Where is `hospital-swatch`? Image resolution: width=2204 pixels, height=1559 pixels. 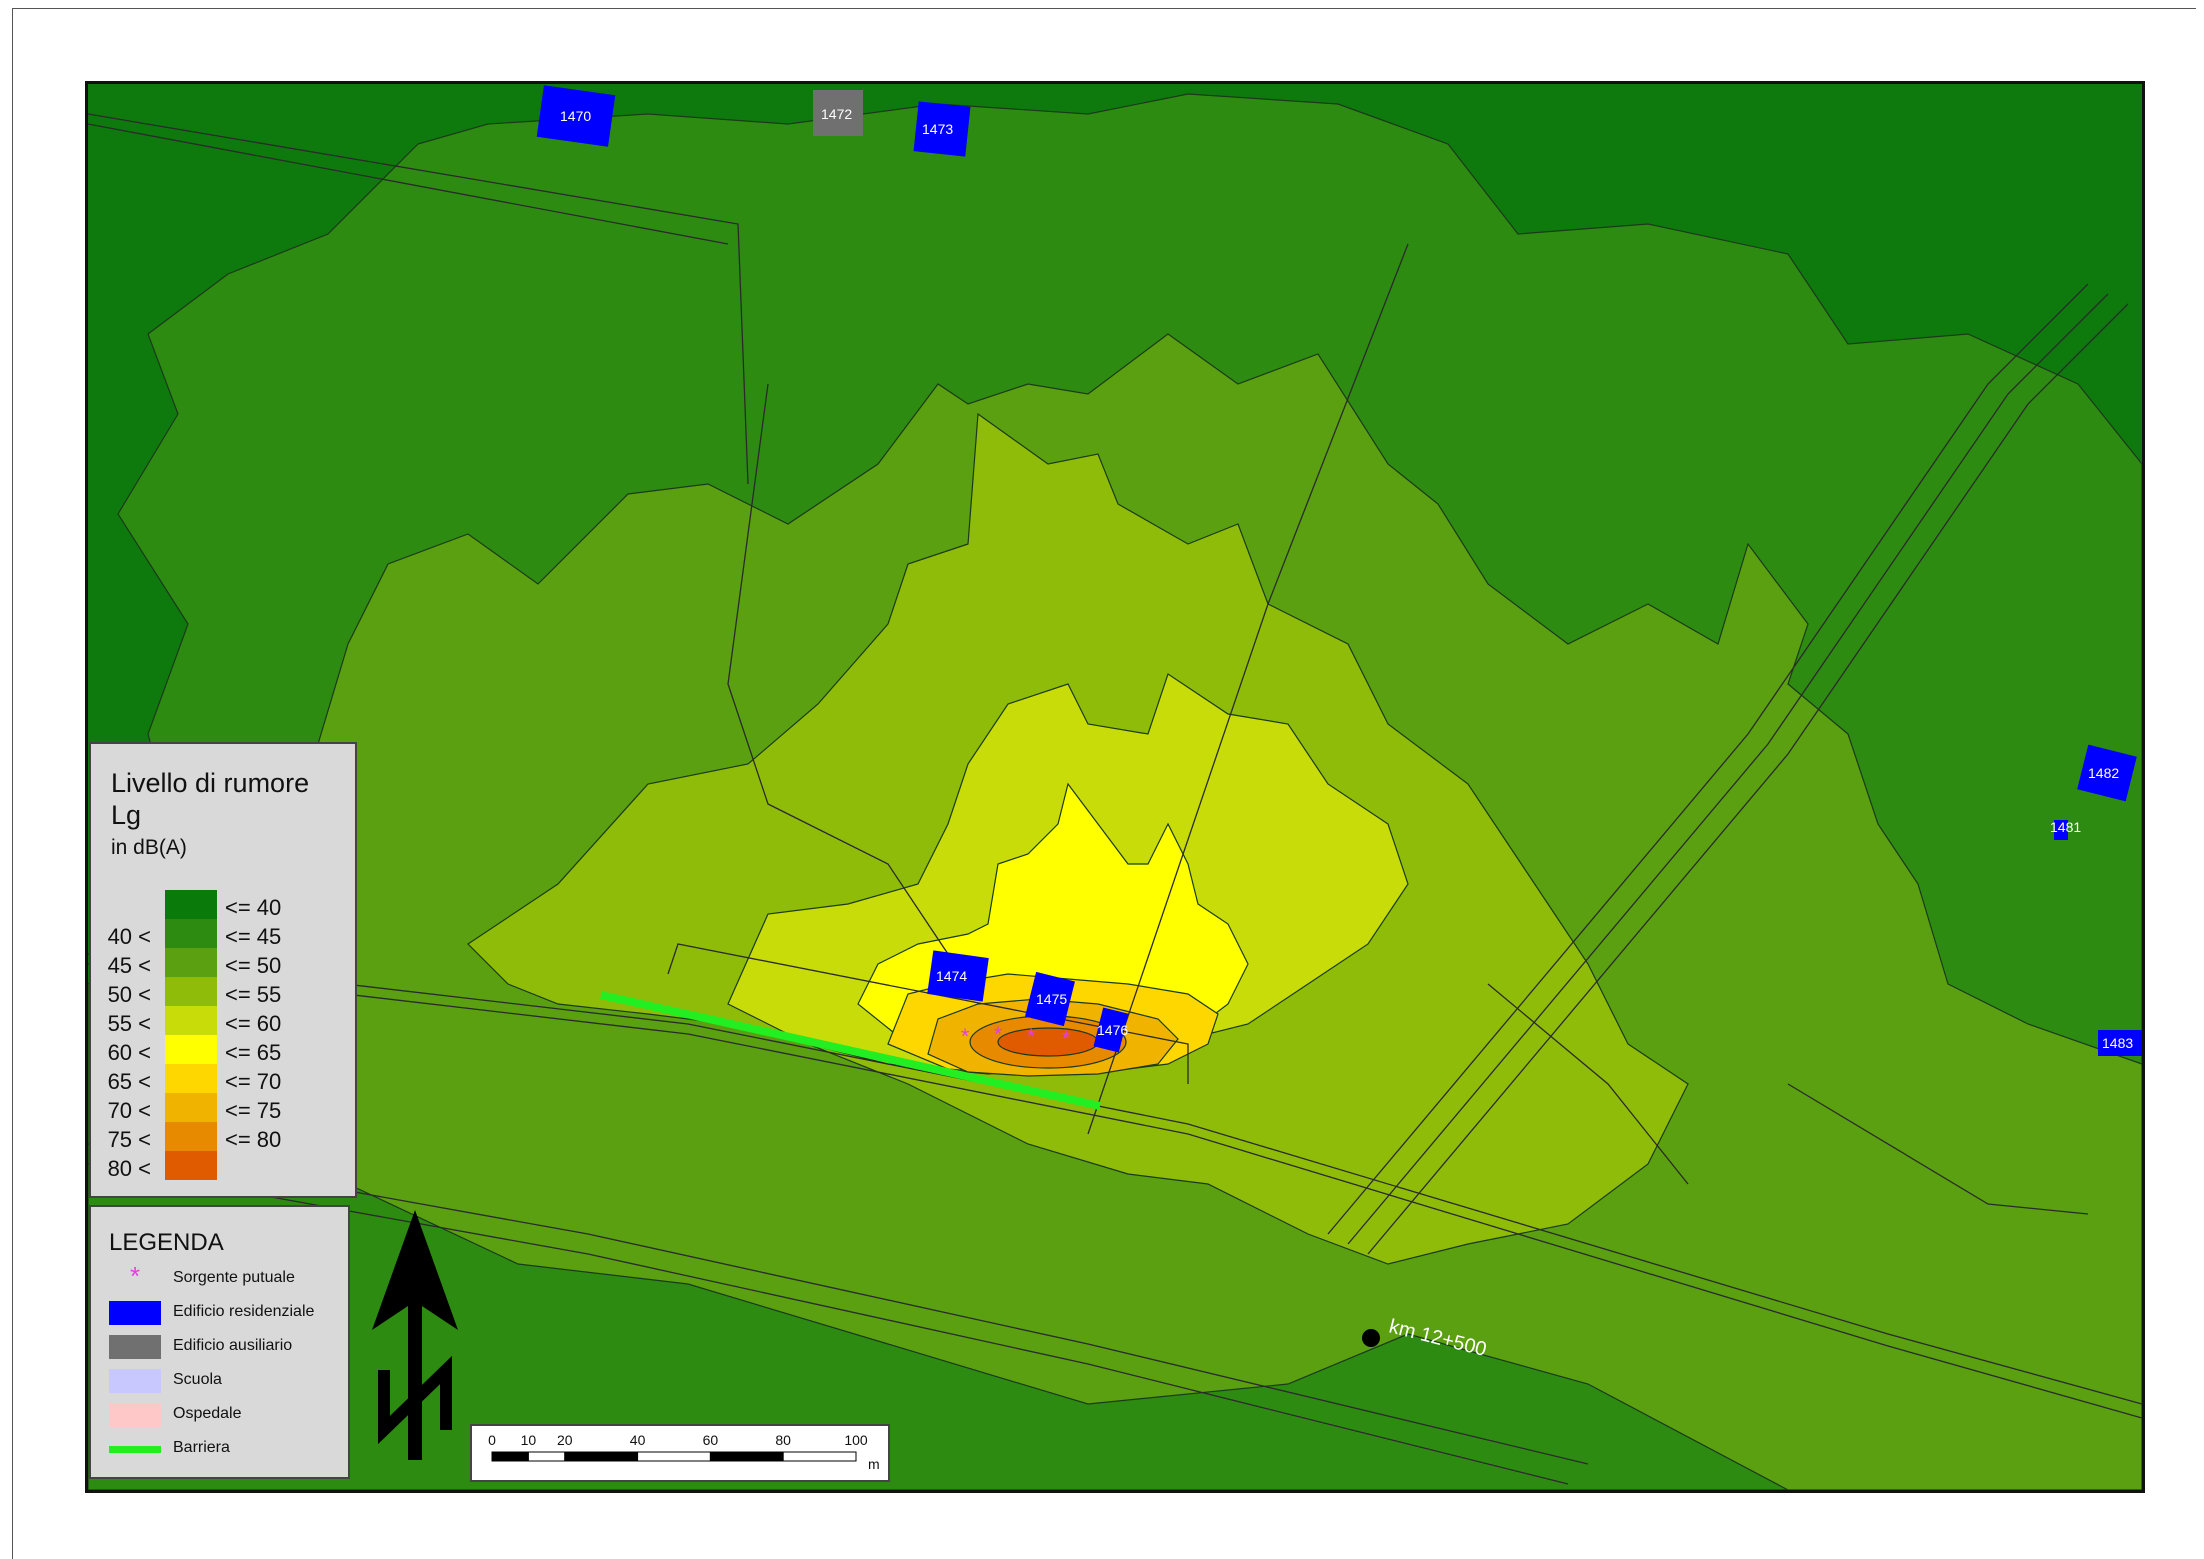 hospital-swatch is located at coordinates (135, 1415).